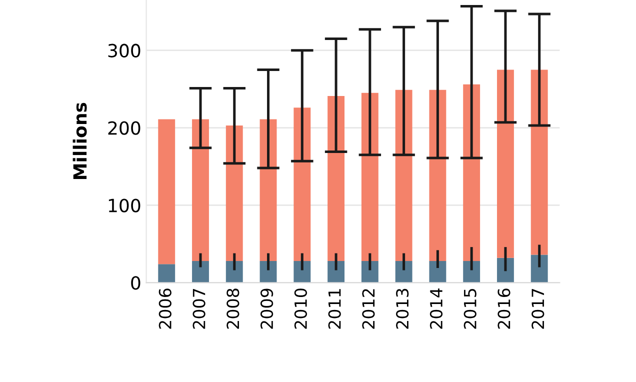  Describe the element at coordinates (135, 283) in the screenshot. I see `y-tick-label: 0` at that location.